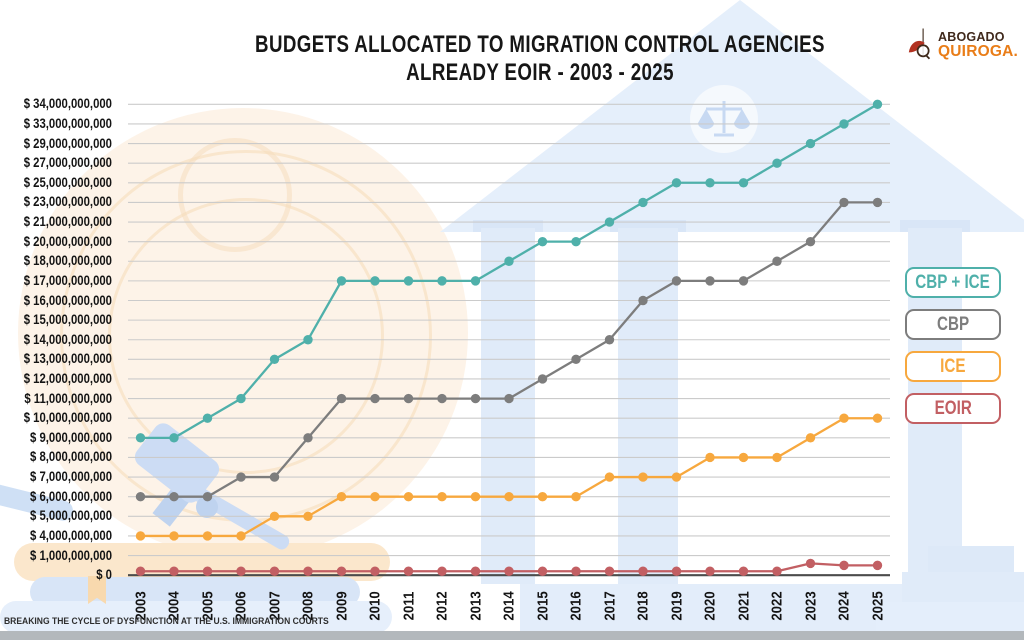 The image size is (1024, 640). I want to click on y-axis-tick-label: $ 27,000,000,000, so click(67, 163).